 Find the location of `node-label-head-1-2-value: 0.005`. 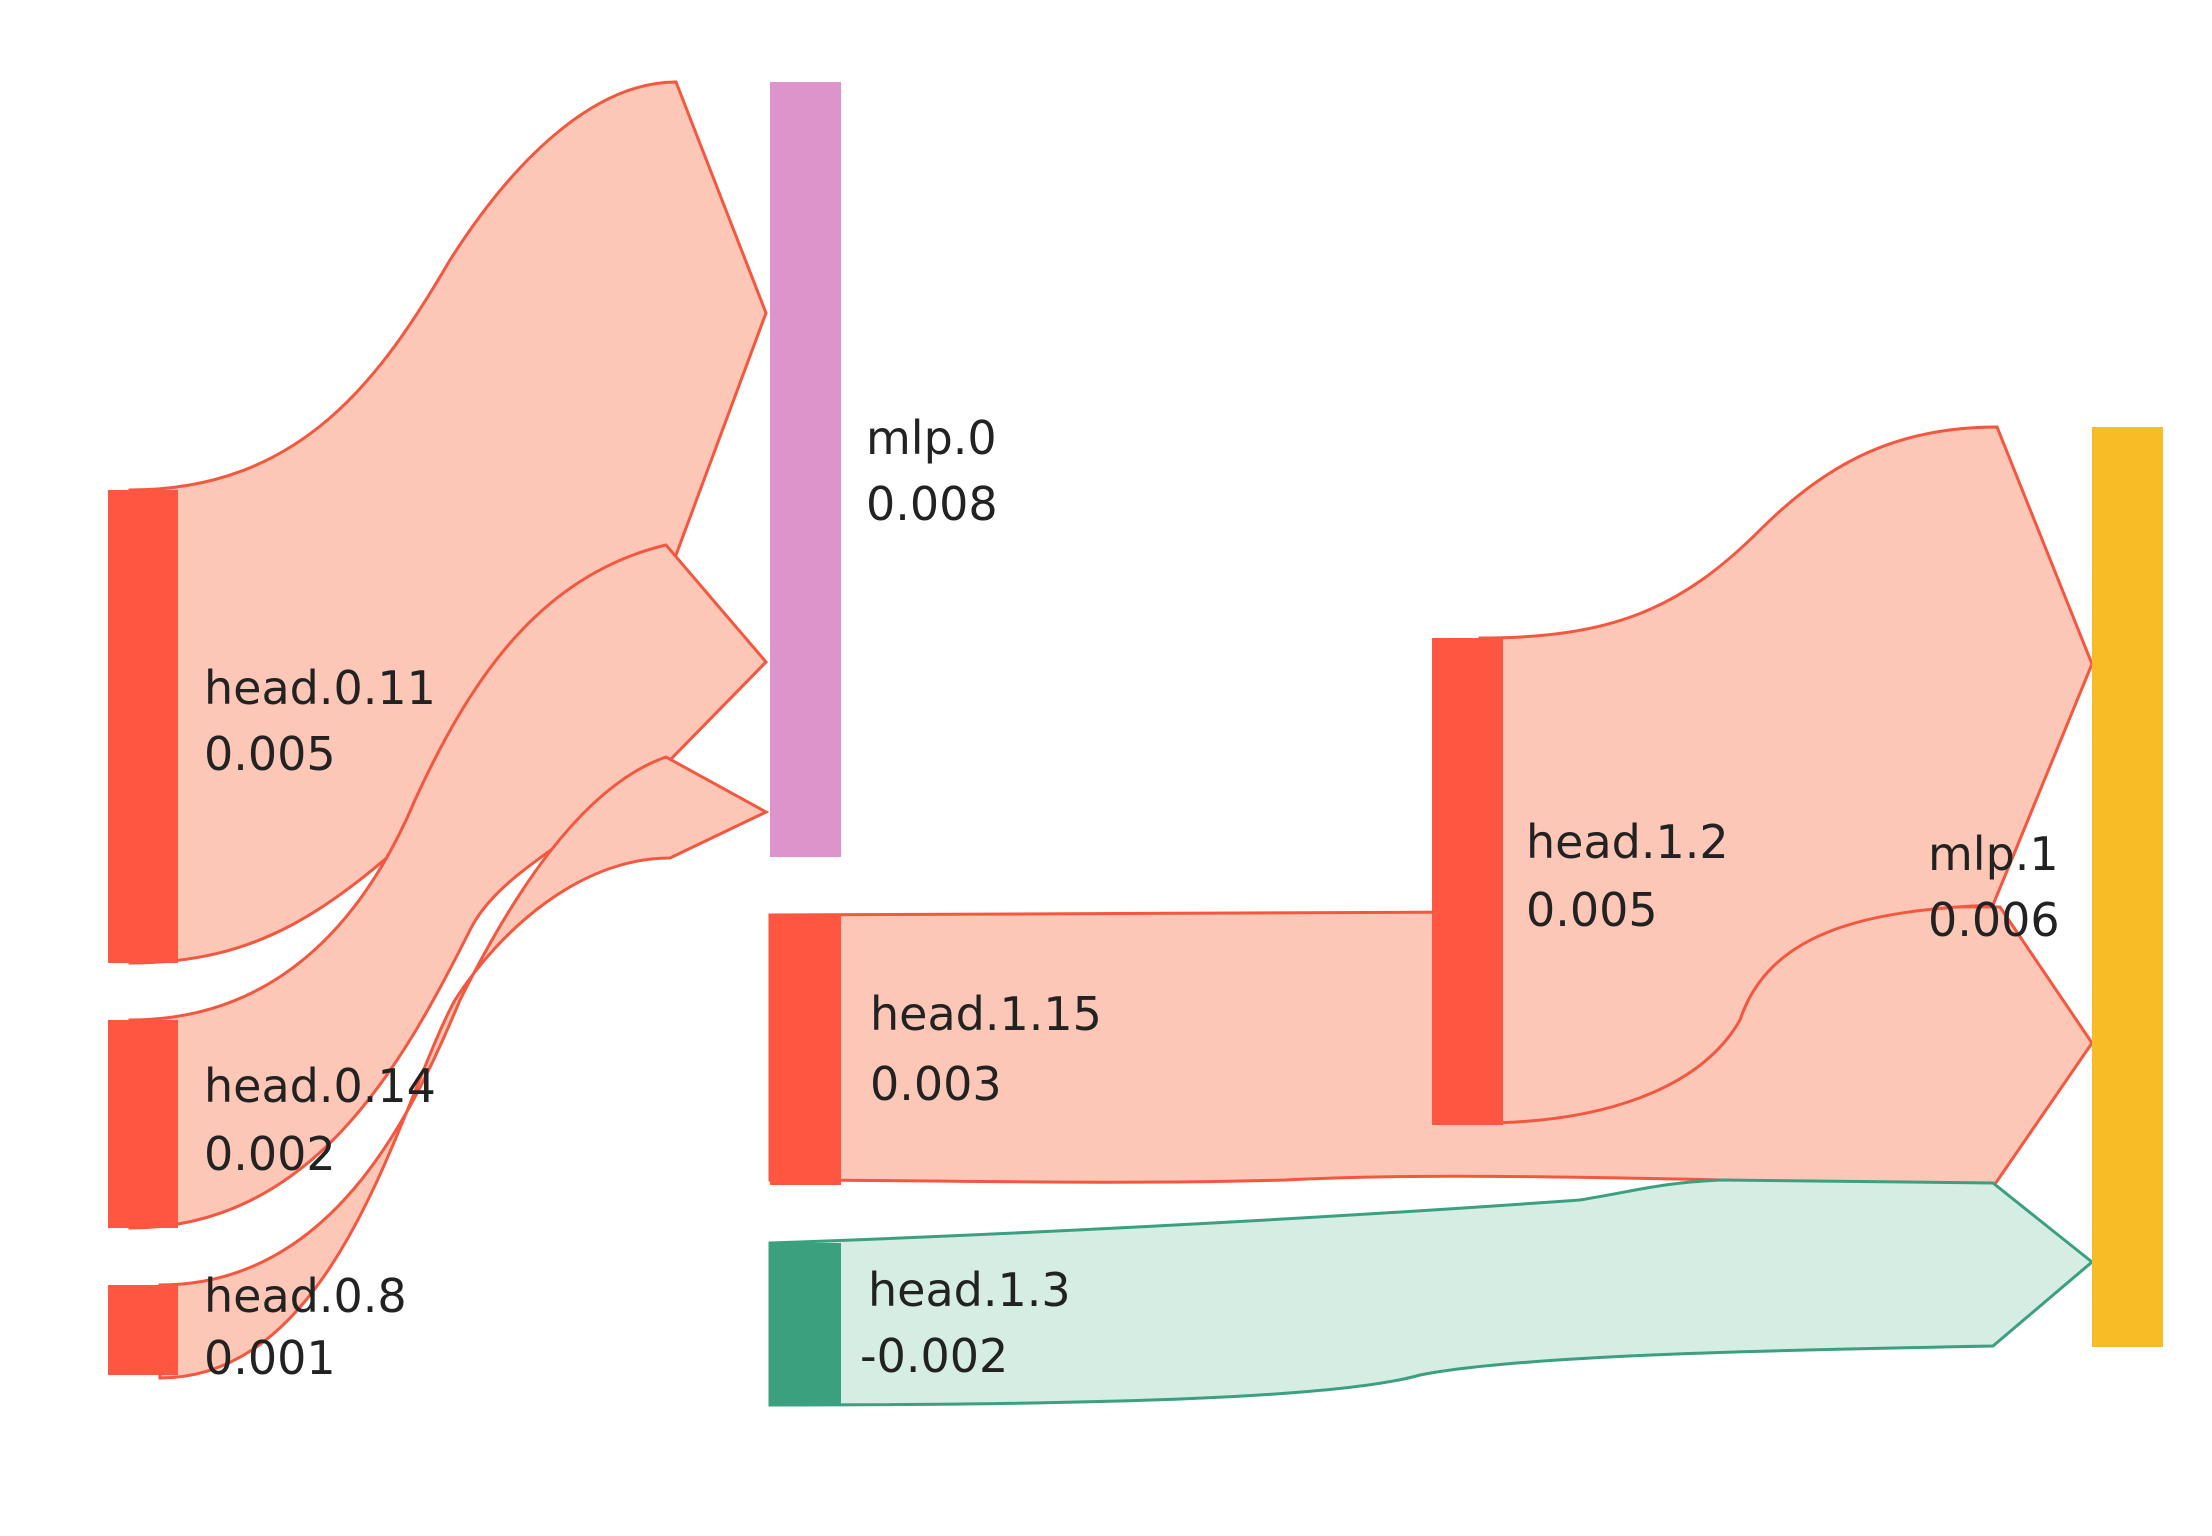

node-label-head-1-2-value: 0.005 is located at coordinates (1592, 910).